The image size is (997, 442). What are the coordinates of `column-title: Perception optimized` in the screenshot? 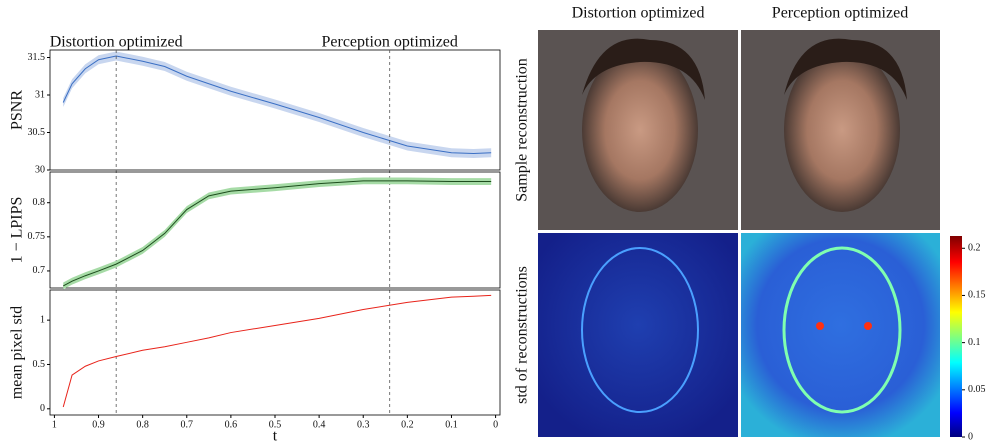 It's located at (840, 13).